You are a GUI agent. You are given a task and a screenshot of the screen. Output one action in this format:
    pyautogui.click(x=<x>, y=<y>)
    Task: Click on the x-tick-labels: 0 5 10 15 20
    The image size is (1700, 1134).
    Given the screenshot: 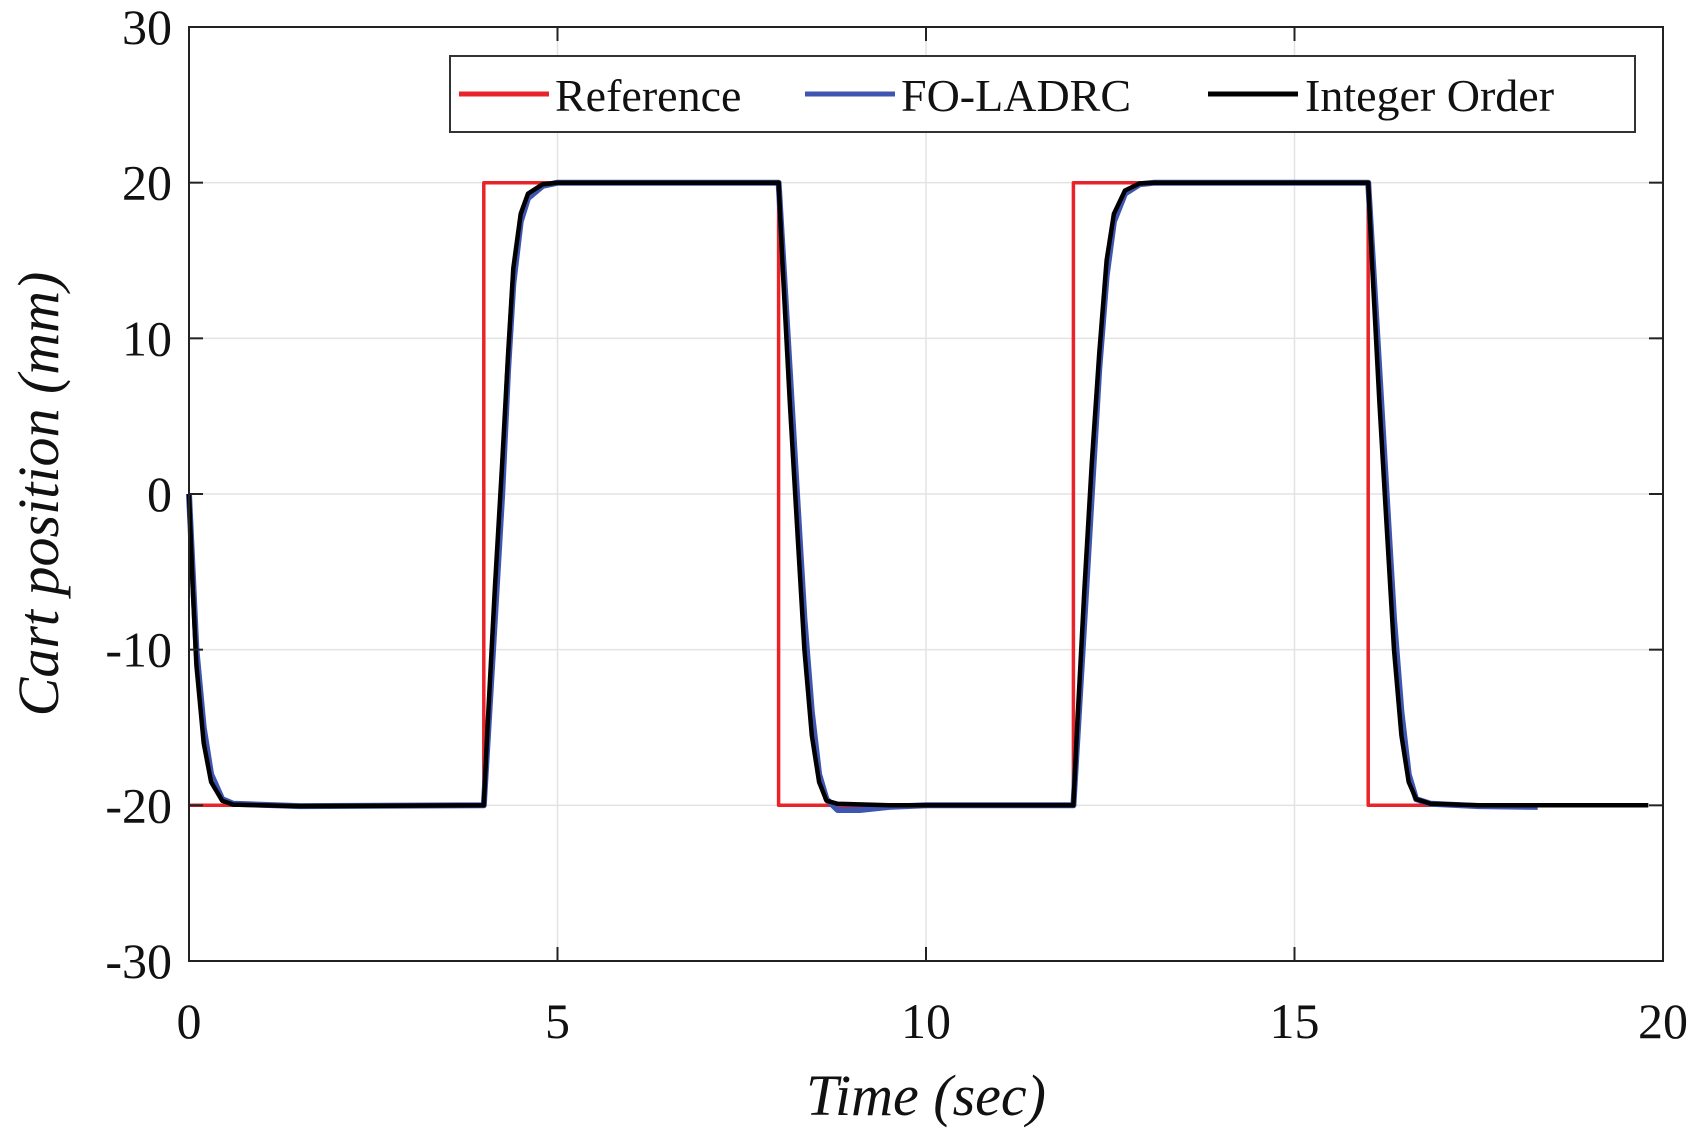 What is the action you would take?
    pyautogui.click(x=933, y=1021)
    